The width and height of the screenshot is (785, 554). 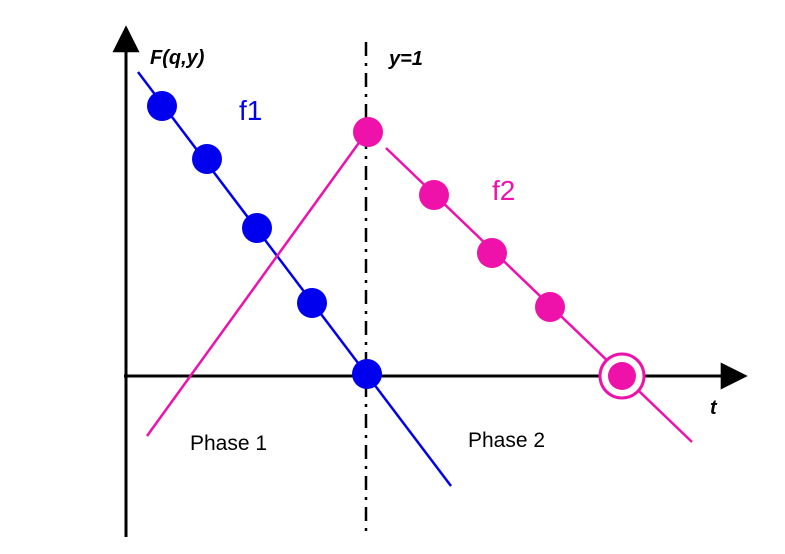 What do you see at coordinates (622, 376) in the screenshot?
I see `f2-final-point` at bounding box center [622, 376].